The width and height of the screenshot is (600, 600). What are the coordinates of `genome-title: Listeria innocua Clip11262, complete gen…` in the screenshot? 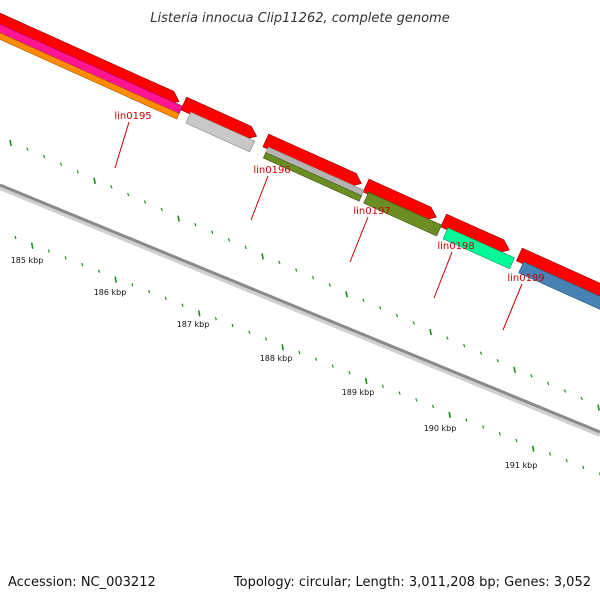 It's located at (299, 18).